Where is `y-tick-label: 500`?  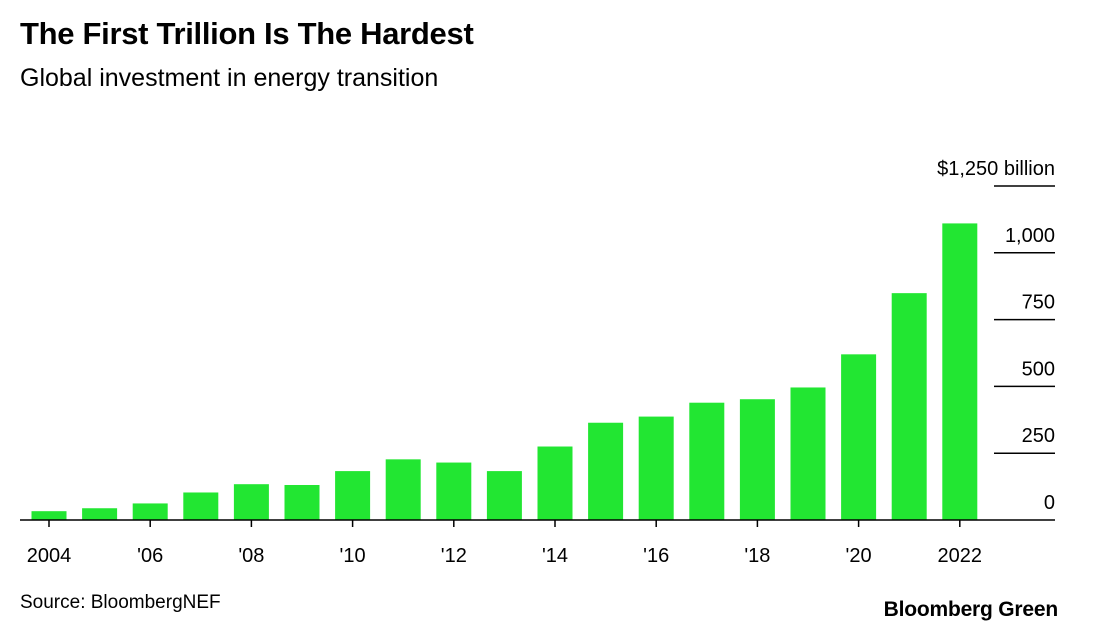 y-tick-label: 500 is located at coordinates (1038, 369).